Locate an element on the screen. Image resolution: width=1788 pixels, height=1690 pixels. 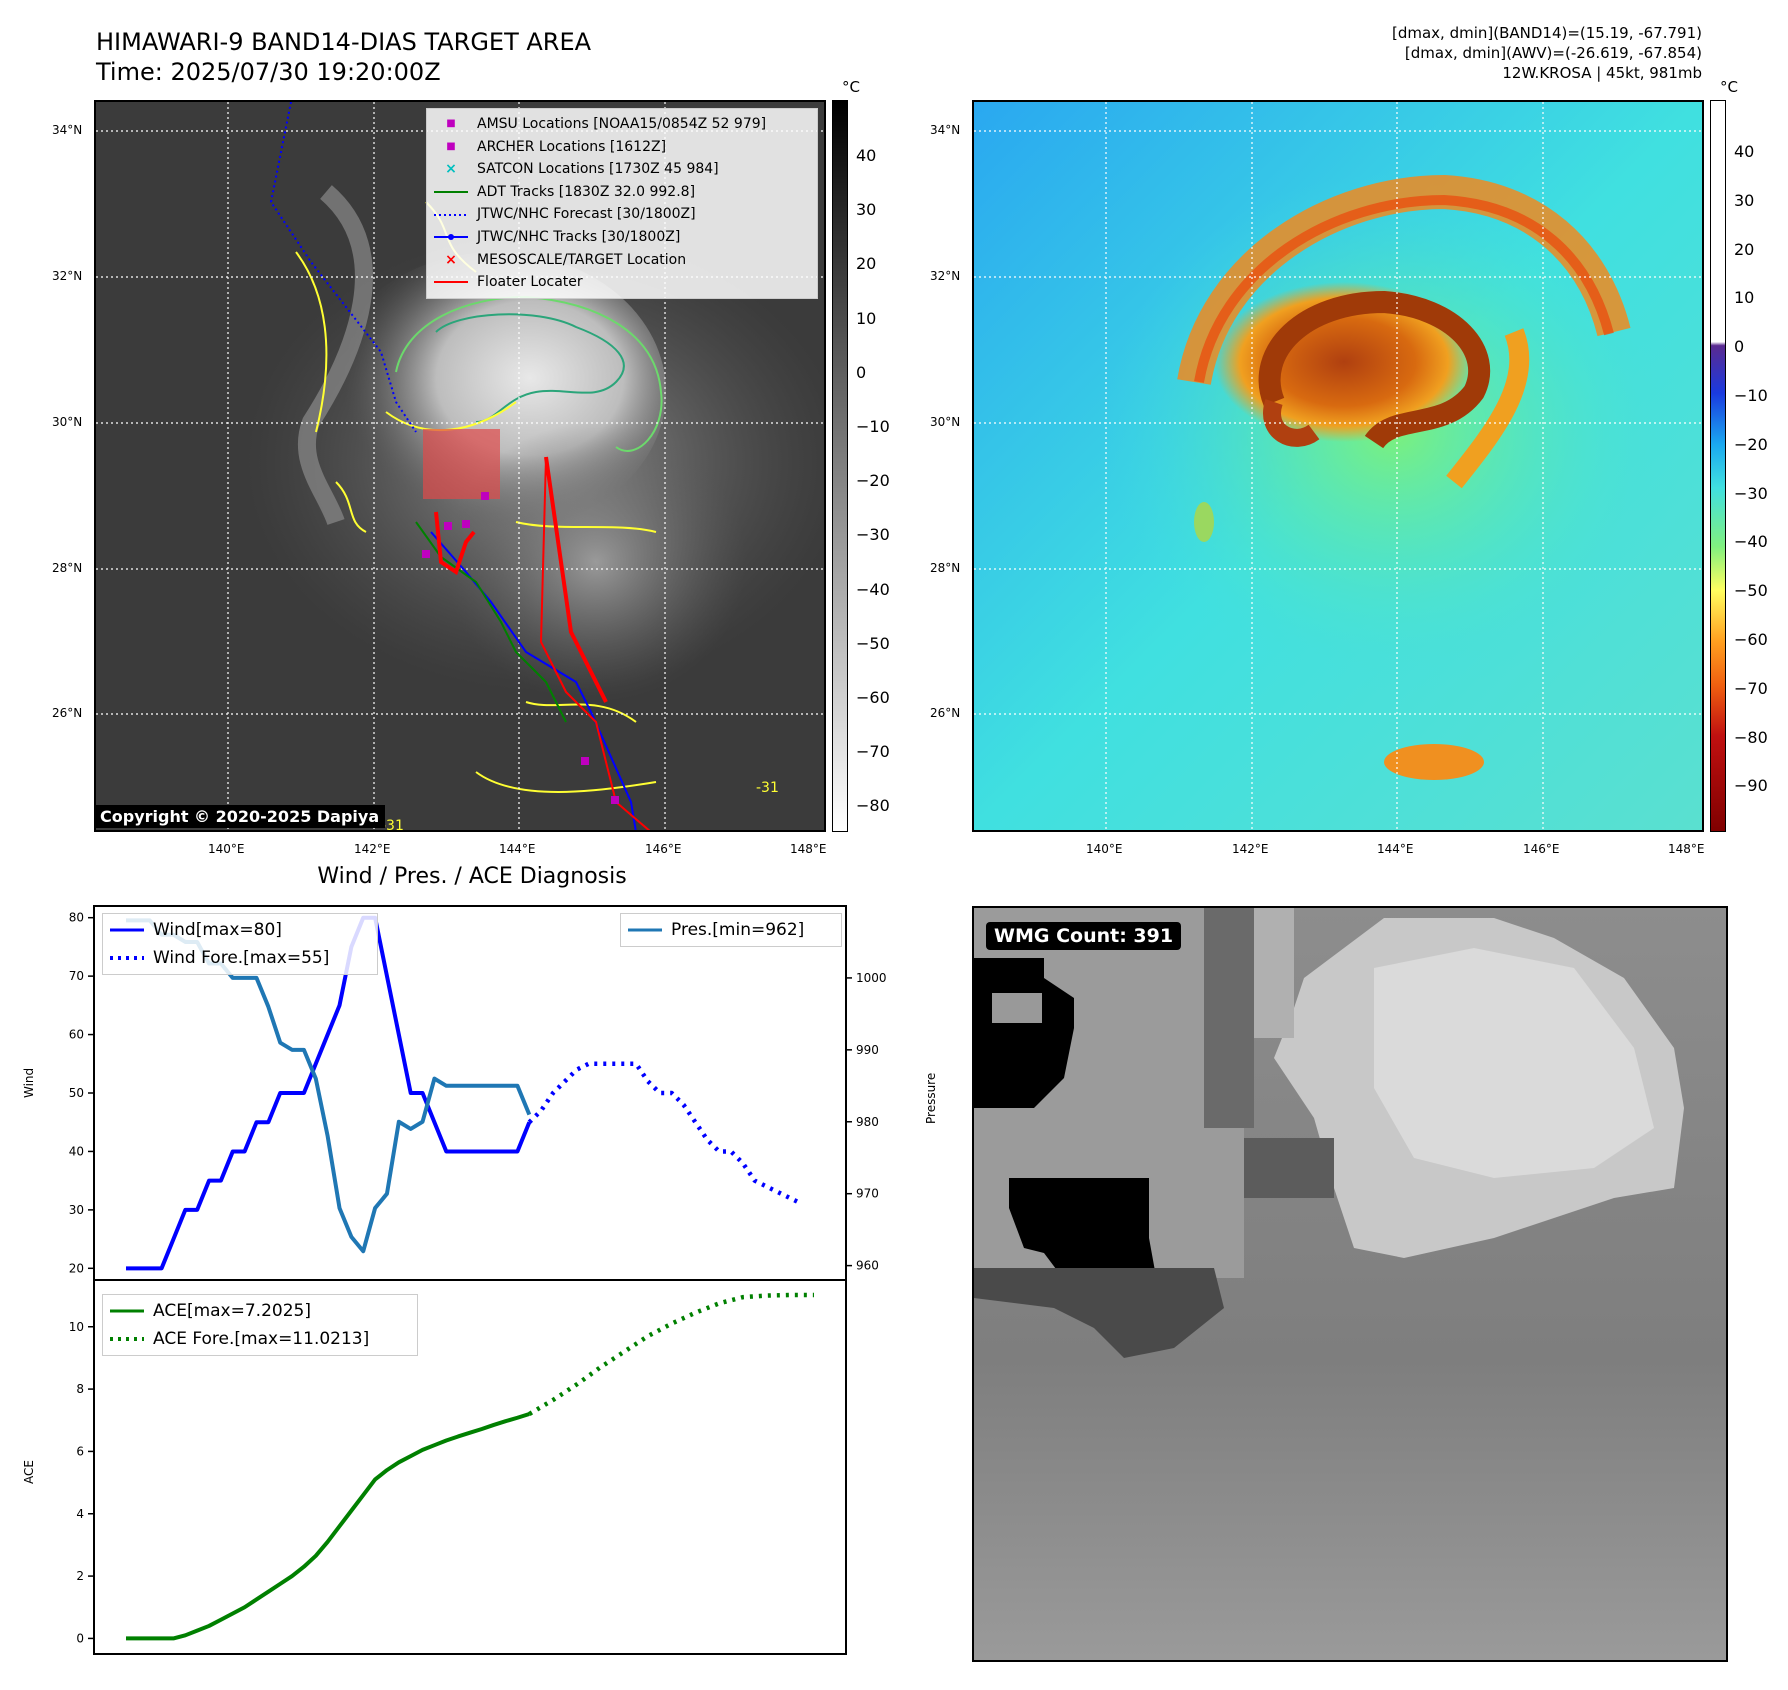
ir-lat-label: 30°N is located at coordinates (67, 422).